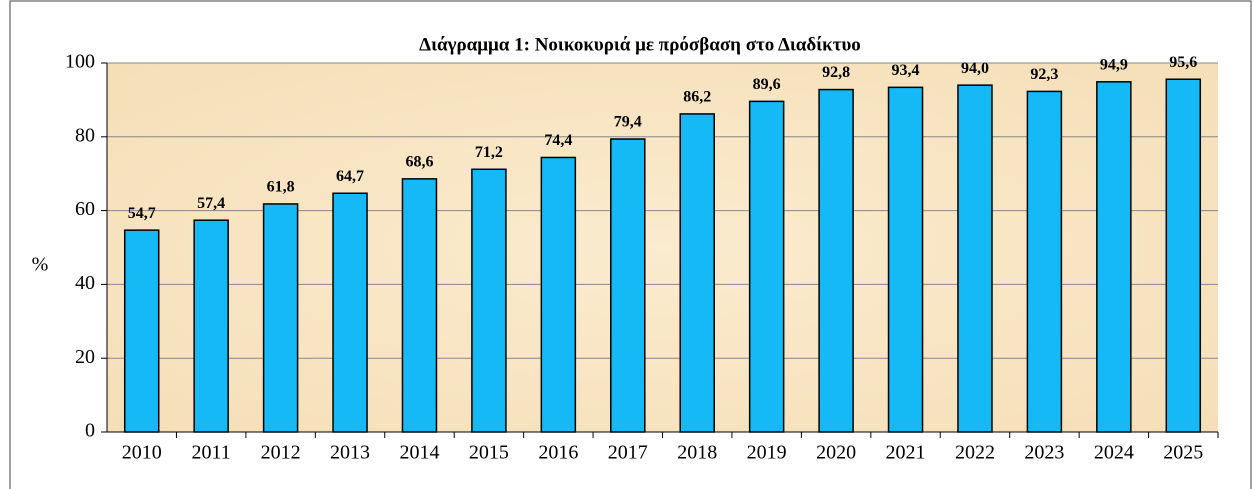 The height and width of the screenshot is (489, 1253). Describe the element at coordinates (975, 453) in the screenshot. I see `x-tick-label: 2022` at that location.